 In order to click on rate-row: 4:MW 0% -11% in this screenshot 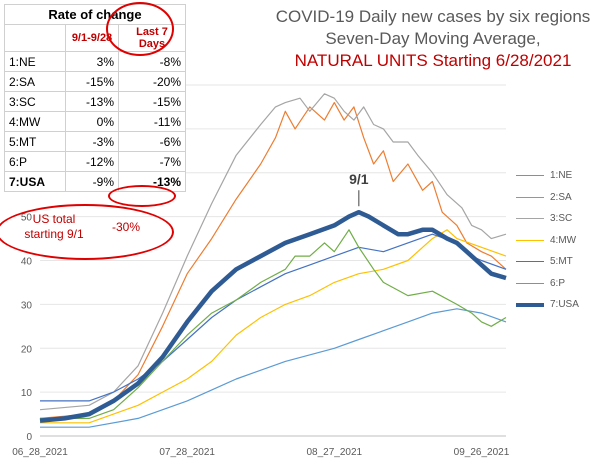, I will do `click(95, 121)`.